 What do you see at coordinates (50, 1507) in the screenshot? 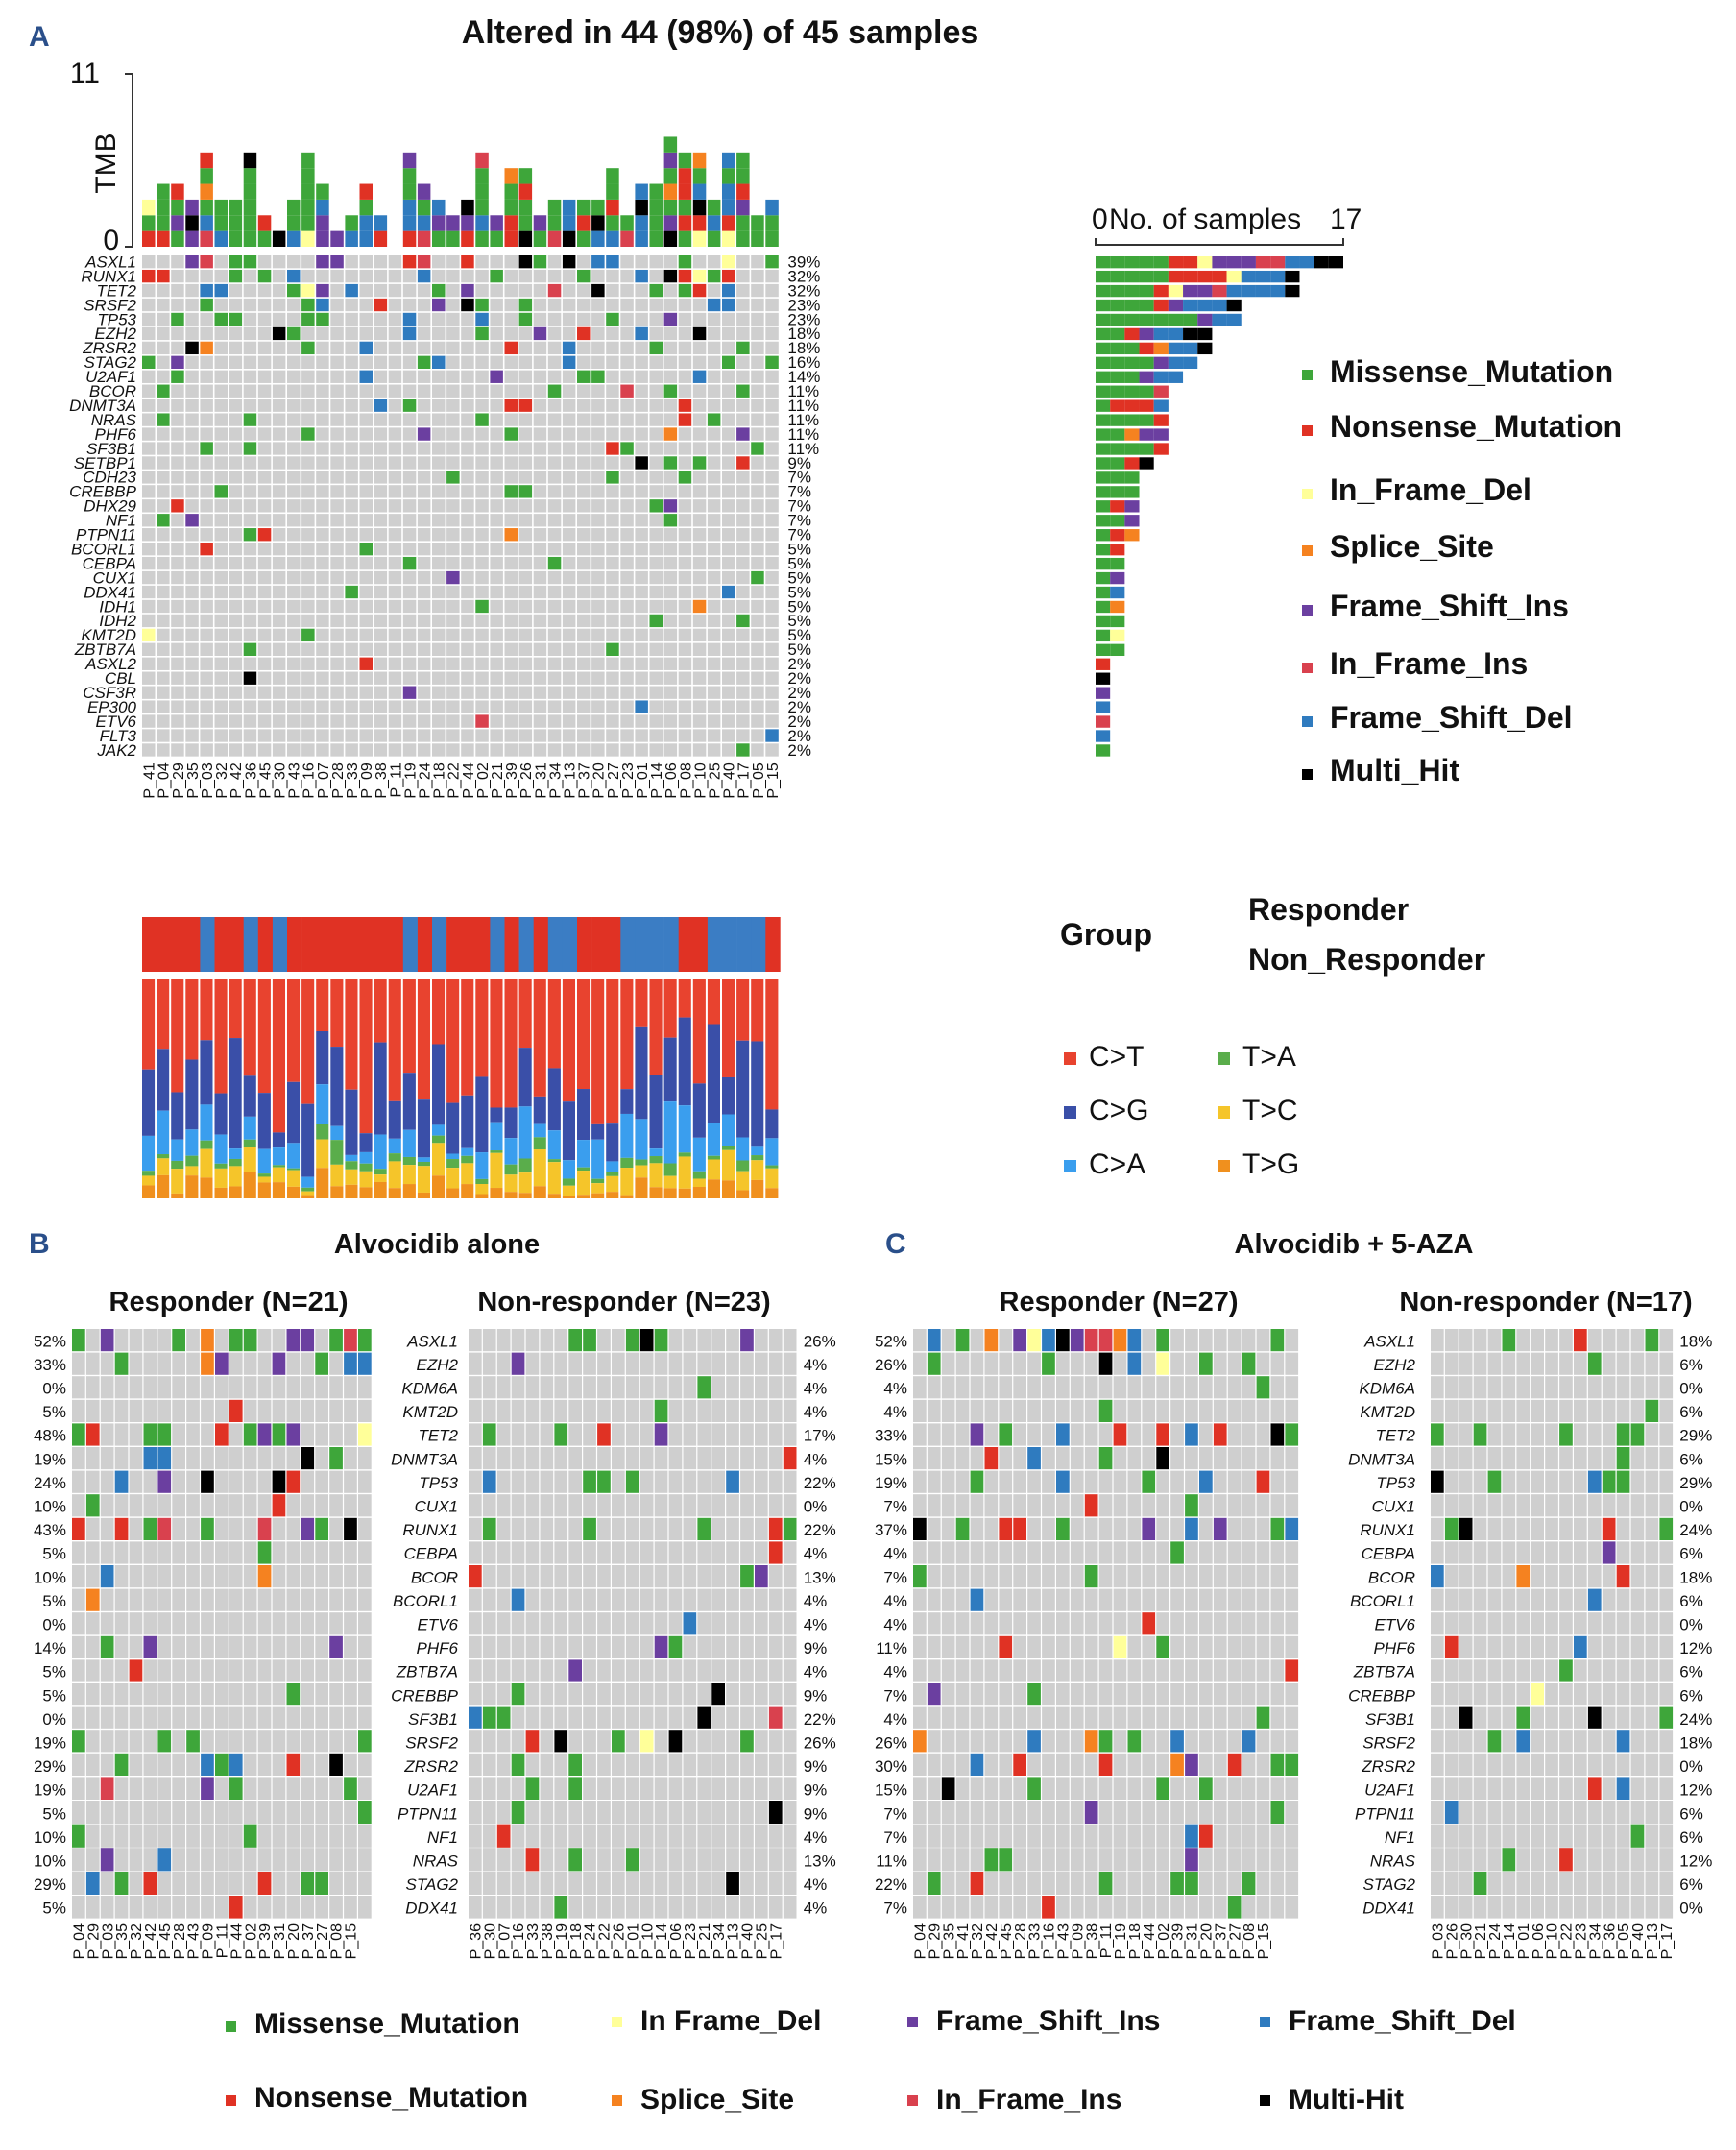
I see `responder-percent: 10%` at bounding box center [50, 1507].